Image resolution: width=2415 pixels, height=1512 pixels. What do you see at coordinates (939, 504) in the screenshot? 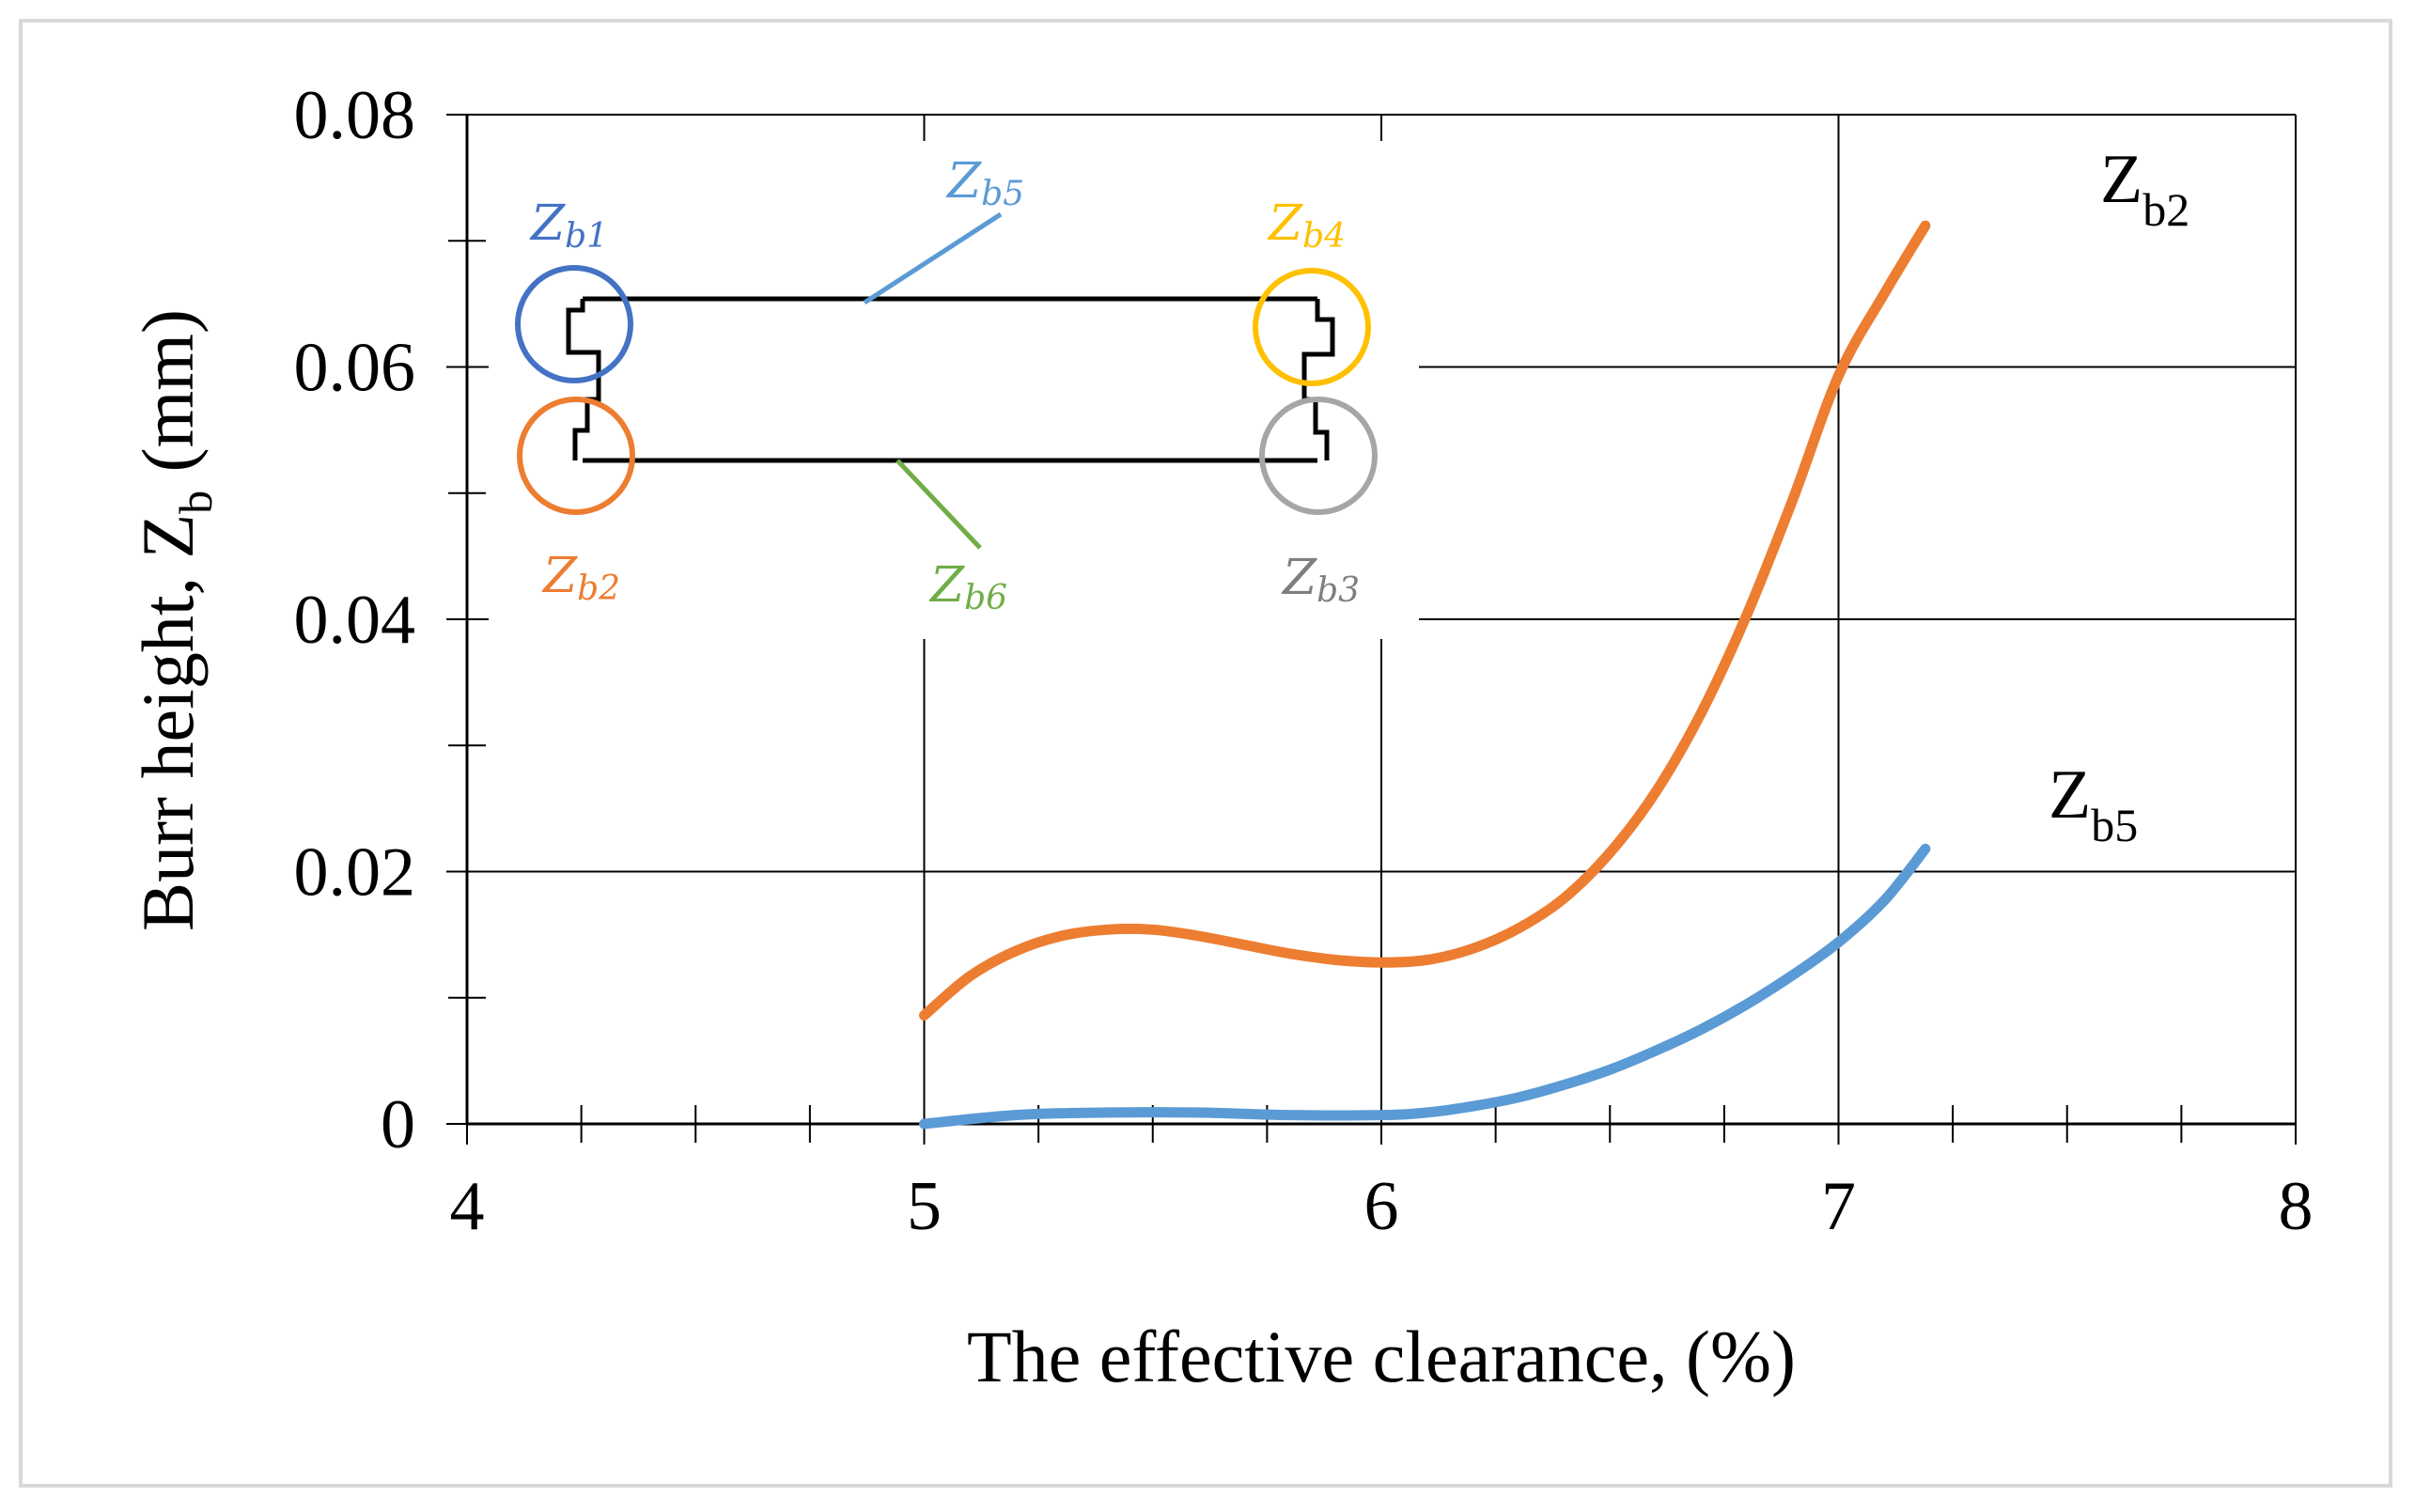
I see `zb6-leader-line` at bounding box center [939, 504].